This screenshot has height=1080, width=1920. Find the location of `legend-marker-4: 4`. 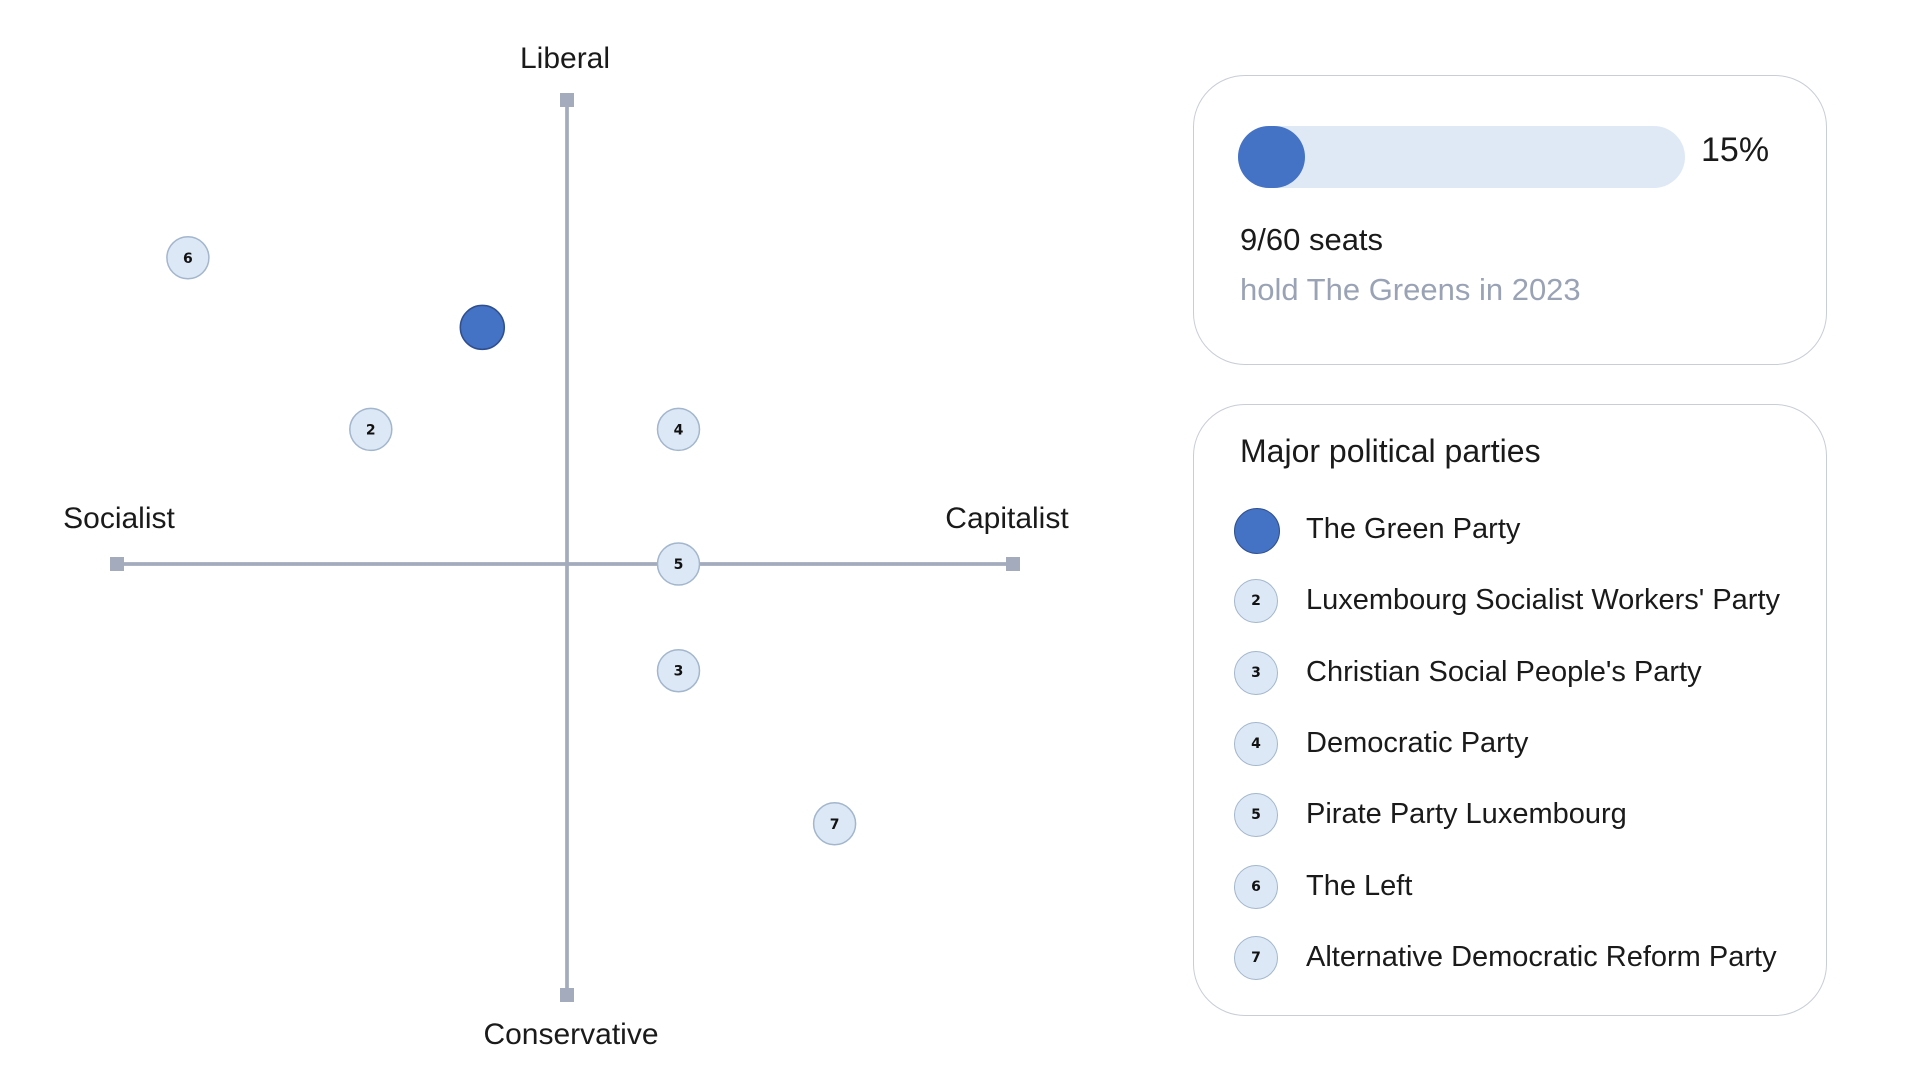

legend-marker-4: 4 is located at coordinates (1256, 743).